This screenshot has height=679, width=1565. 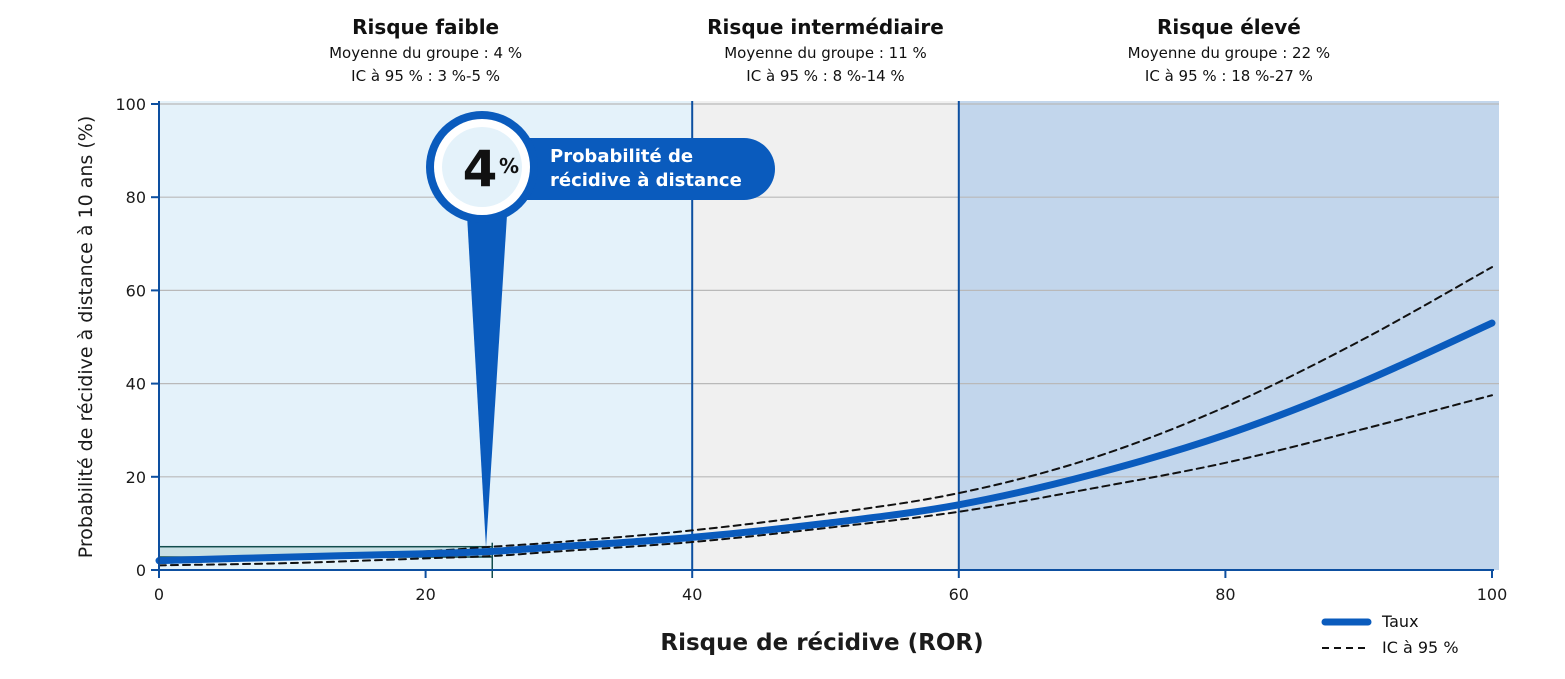 What do you see at coordinates (825, 53) in the screenshot?
I see `zone-mean-1: Moyenne du groupe : 11 %` at bounding box center [825, 53].